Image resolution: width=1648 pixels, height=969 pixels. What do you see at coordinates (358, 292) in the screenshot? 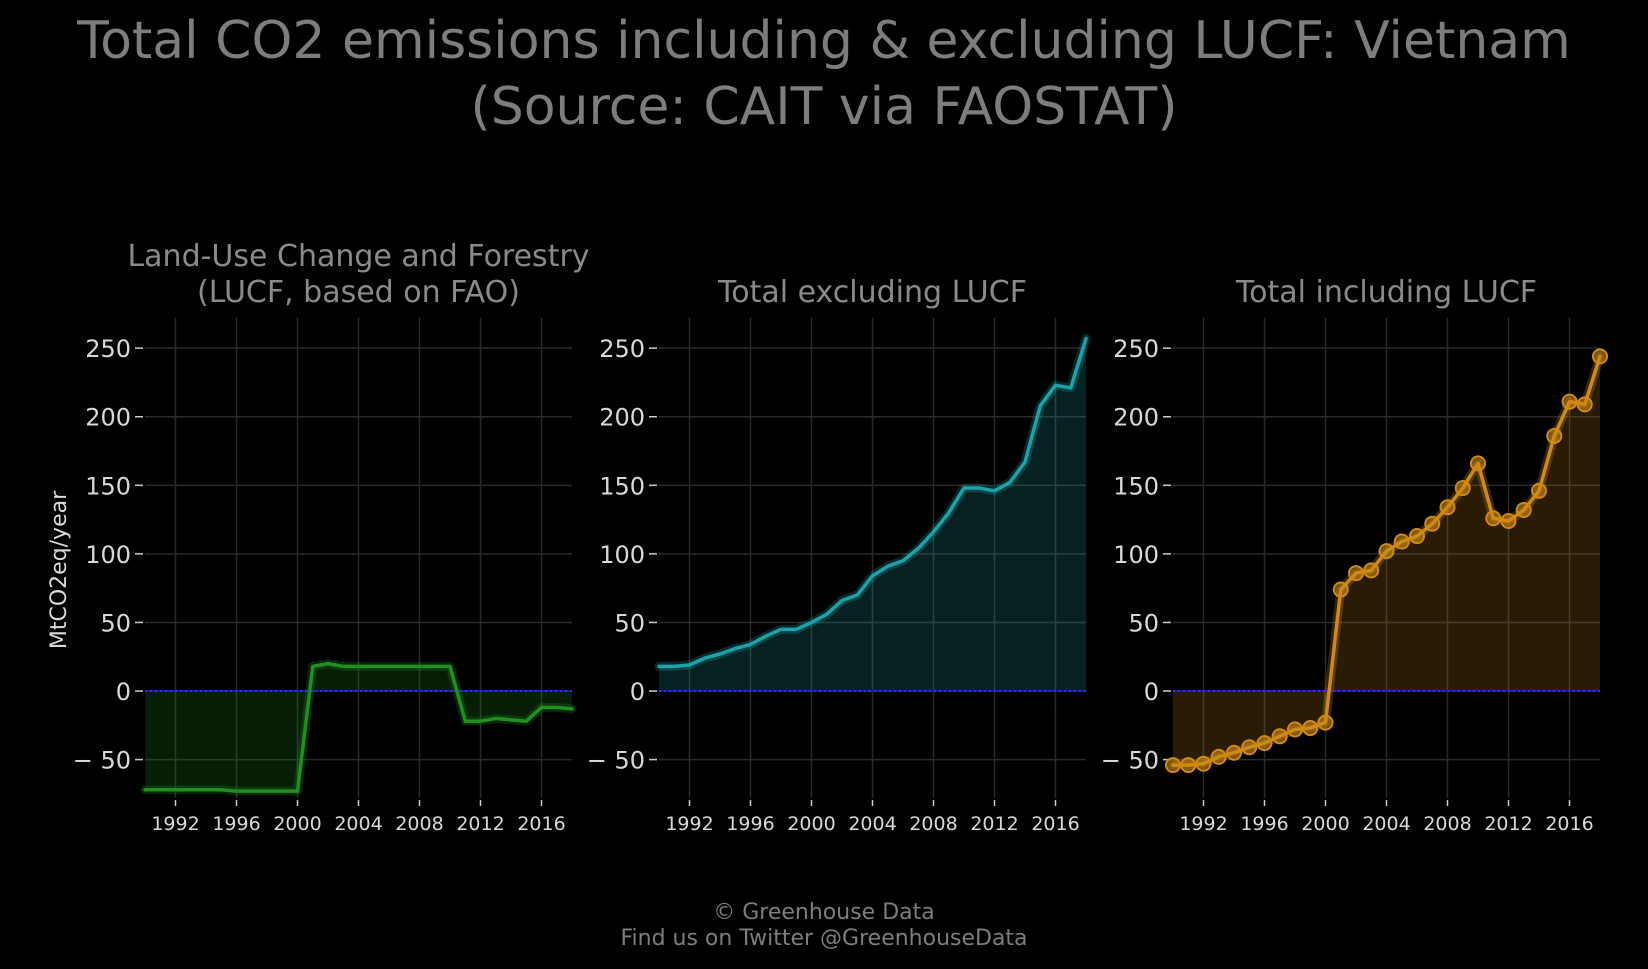
I see `panel-title-line: (LUCF, based on FAO)` at bounding box center [358, 292].